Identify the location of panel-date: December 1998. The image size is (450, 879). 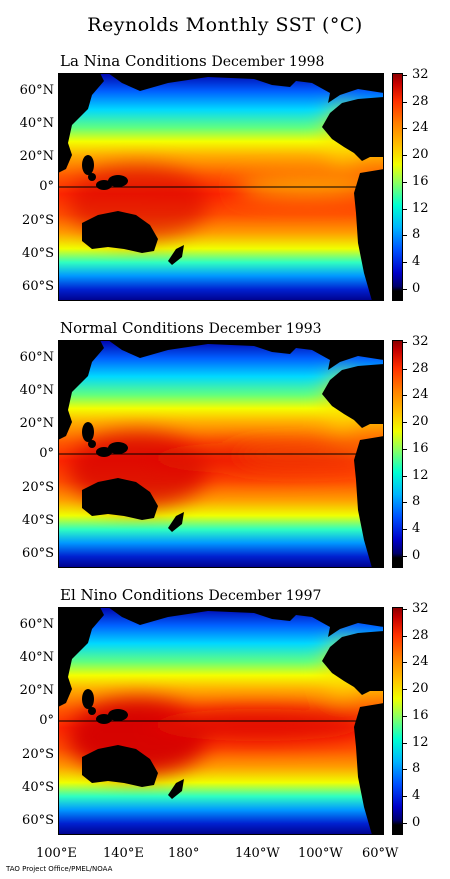
(268, 62).